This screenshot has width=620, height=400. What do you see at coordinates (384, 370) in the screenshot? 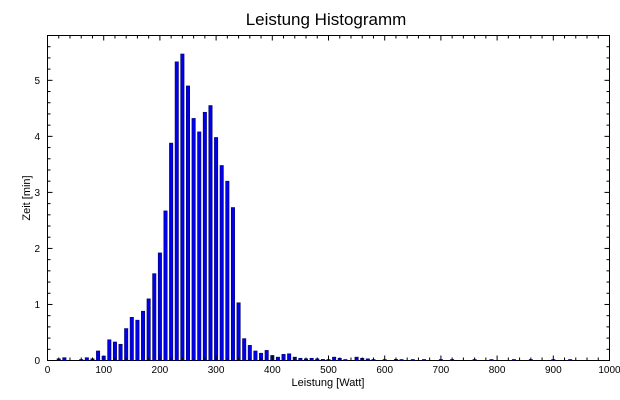
I see `x-tick-label: 600` at bounding box center [384, 370].